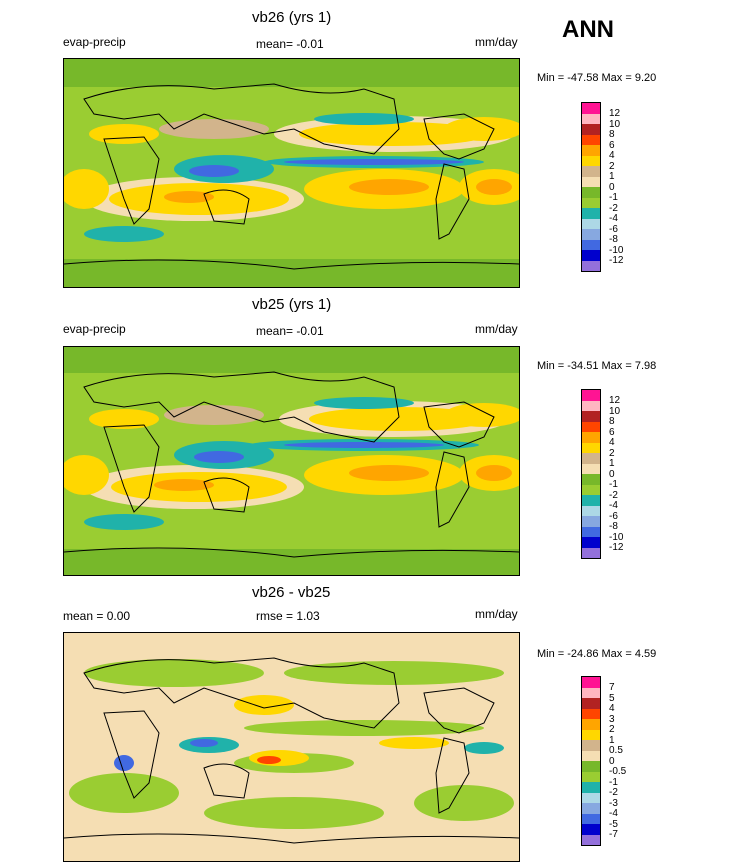 The image size is (733, 866). Describe the element at coordinates (612, 145) in the screenshot. I see `panel1-colorbar-tick: 6` at that location.